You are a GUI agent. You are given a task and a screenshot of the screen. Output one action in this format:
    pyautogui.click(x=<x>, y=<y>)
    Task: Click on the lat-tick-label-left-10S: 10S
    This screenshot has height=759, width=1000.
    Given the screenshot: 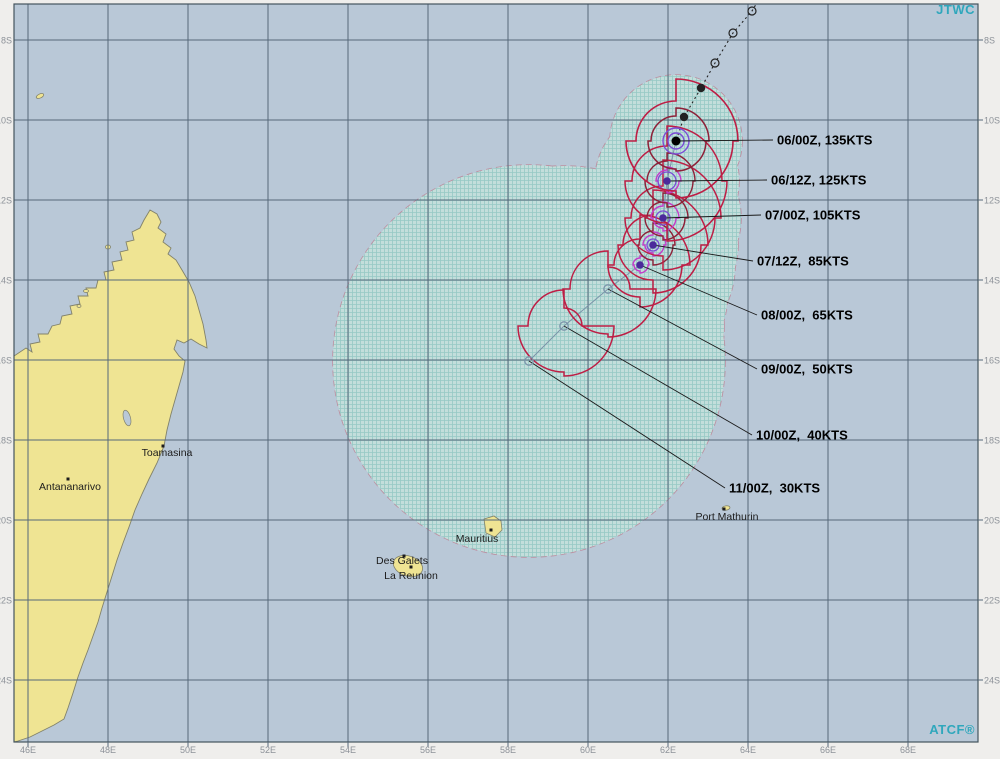 What is the action you would take?
    pyautogui.click(x=6, y=121)
    